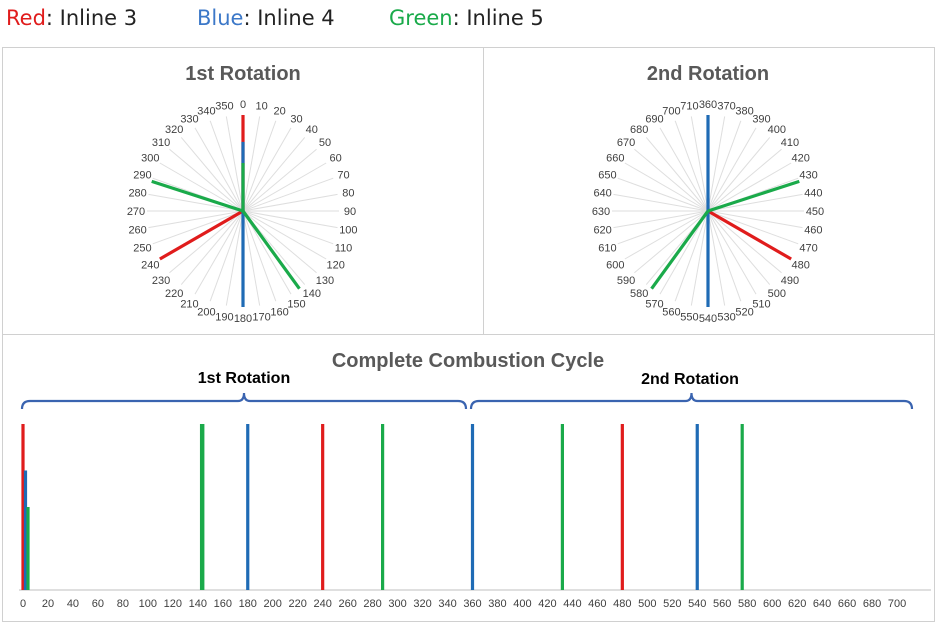 This screenshot has width=935, height=626. Describe the element at coordinates (689, 317) in the screenshot. I see `angle-tick-label: 550` at that location.